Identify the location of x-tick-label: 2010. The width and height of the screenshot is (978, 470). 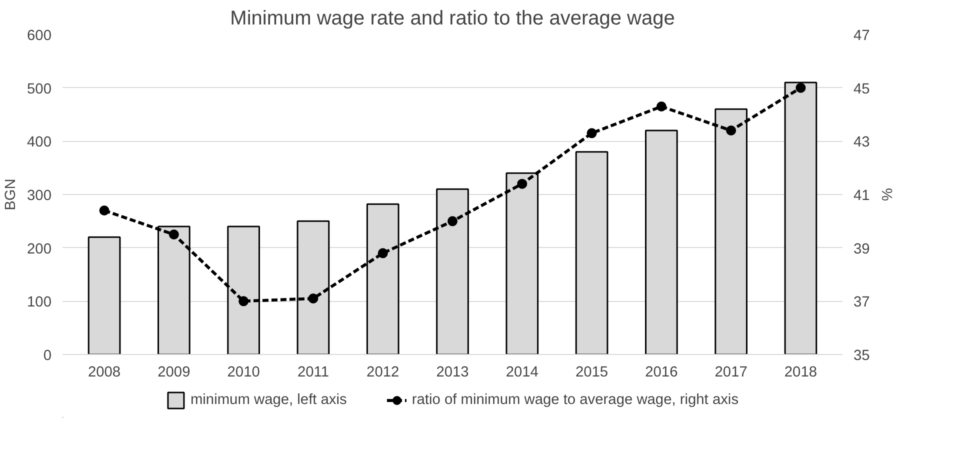
(243, 372).